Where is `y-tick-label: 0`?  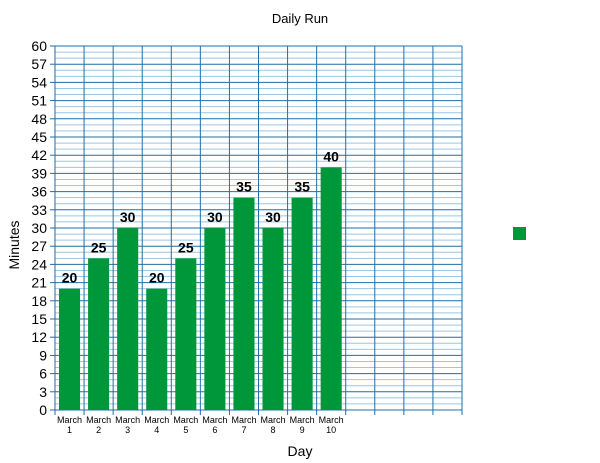 y-tick-label: 0 is located at coordinates (43, 410).